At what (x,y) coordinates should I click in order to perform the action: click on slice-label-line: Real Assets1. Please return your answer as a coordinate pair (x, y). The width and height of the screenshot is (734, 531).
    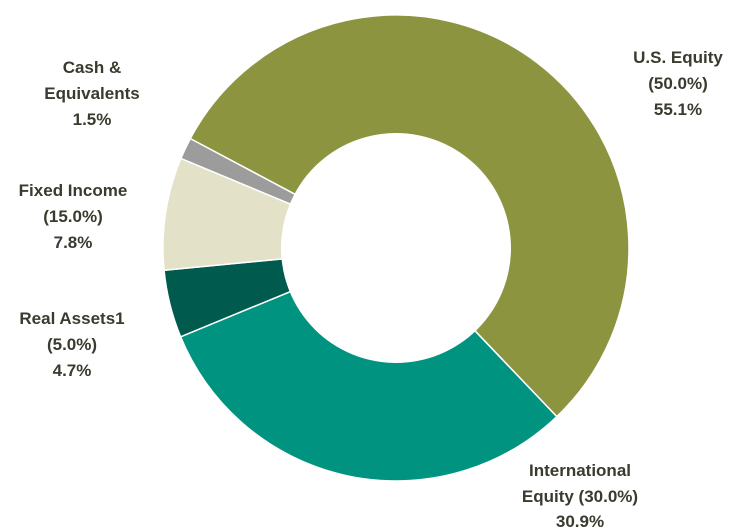
    Looking at the image, I should click on (71, 318).